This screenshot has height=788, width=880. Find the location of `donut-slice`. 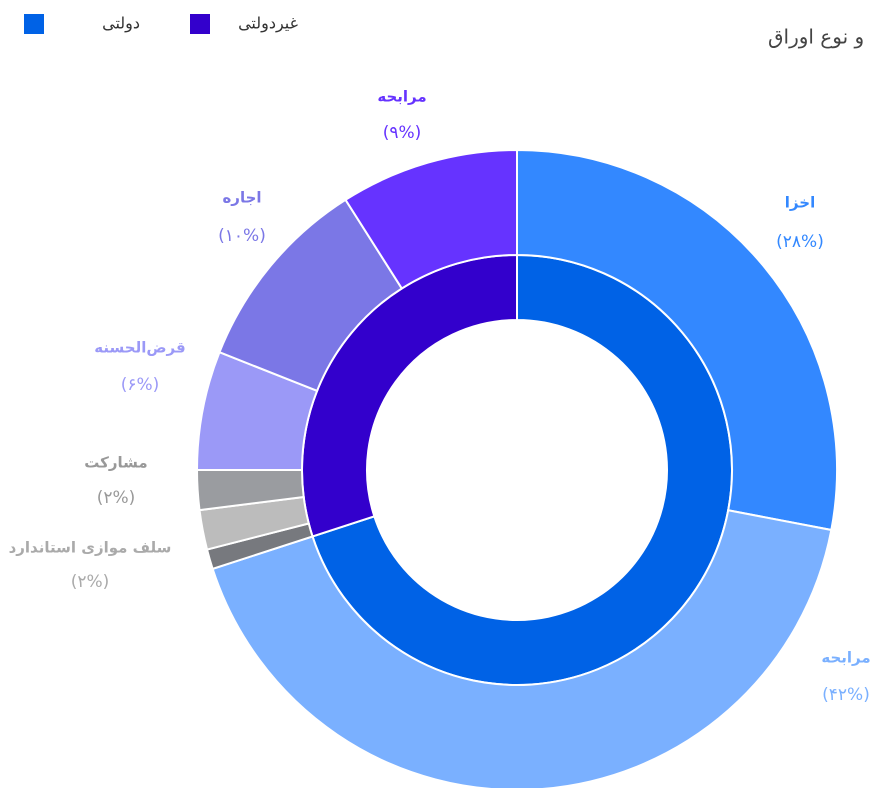

donut-slice is located at coordinates (431, 219).